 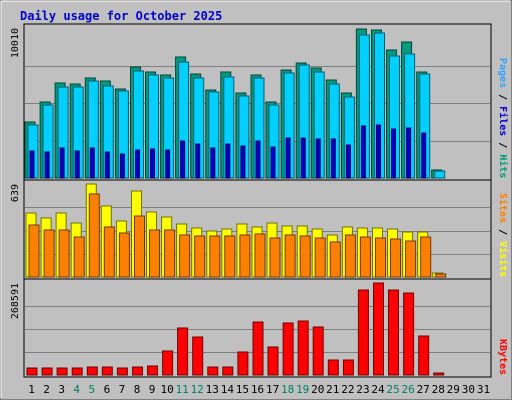 I want to click on x-tick-label: 18, so click(x=287, y=389).